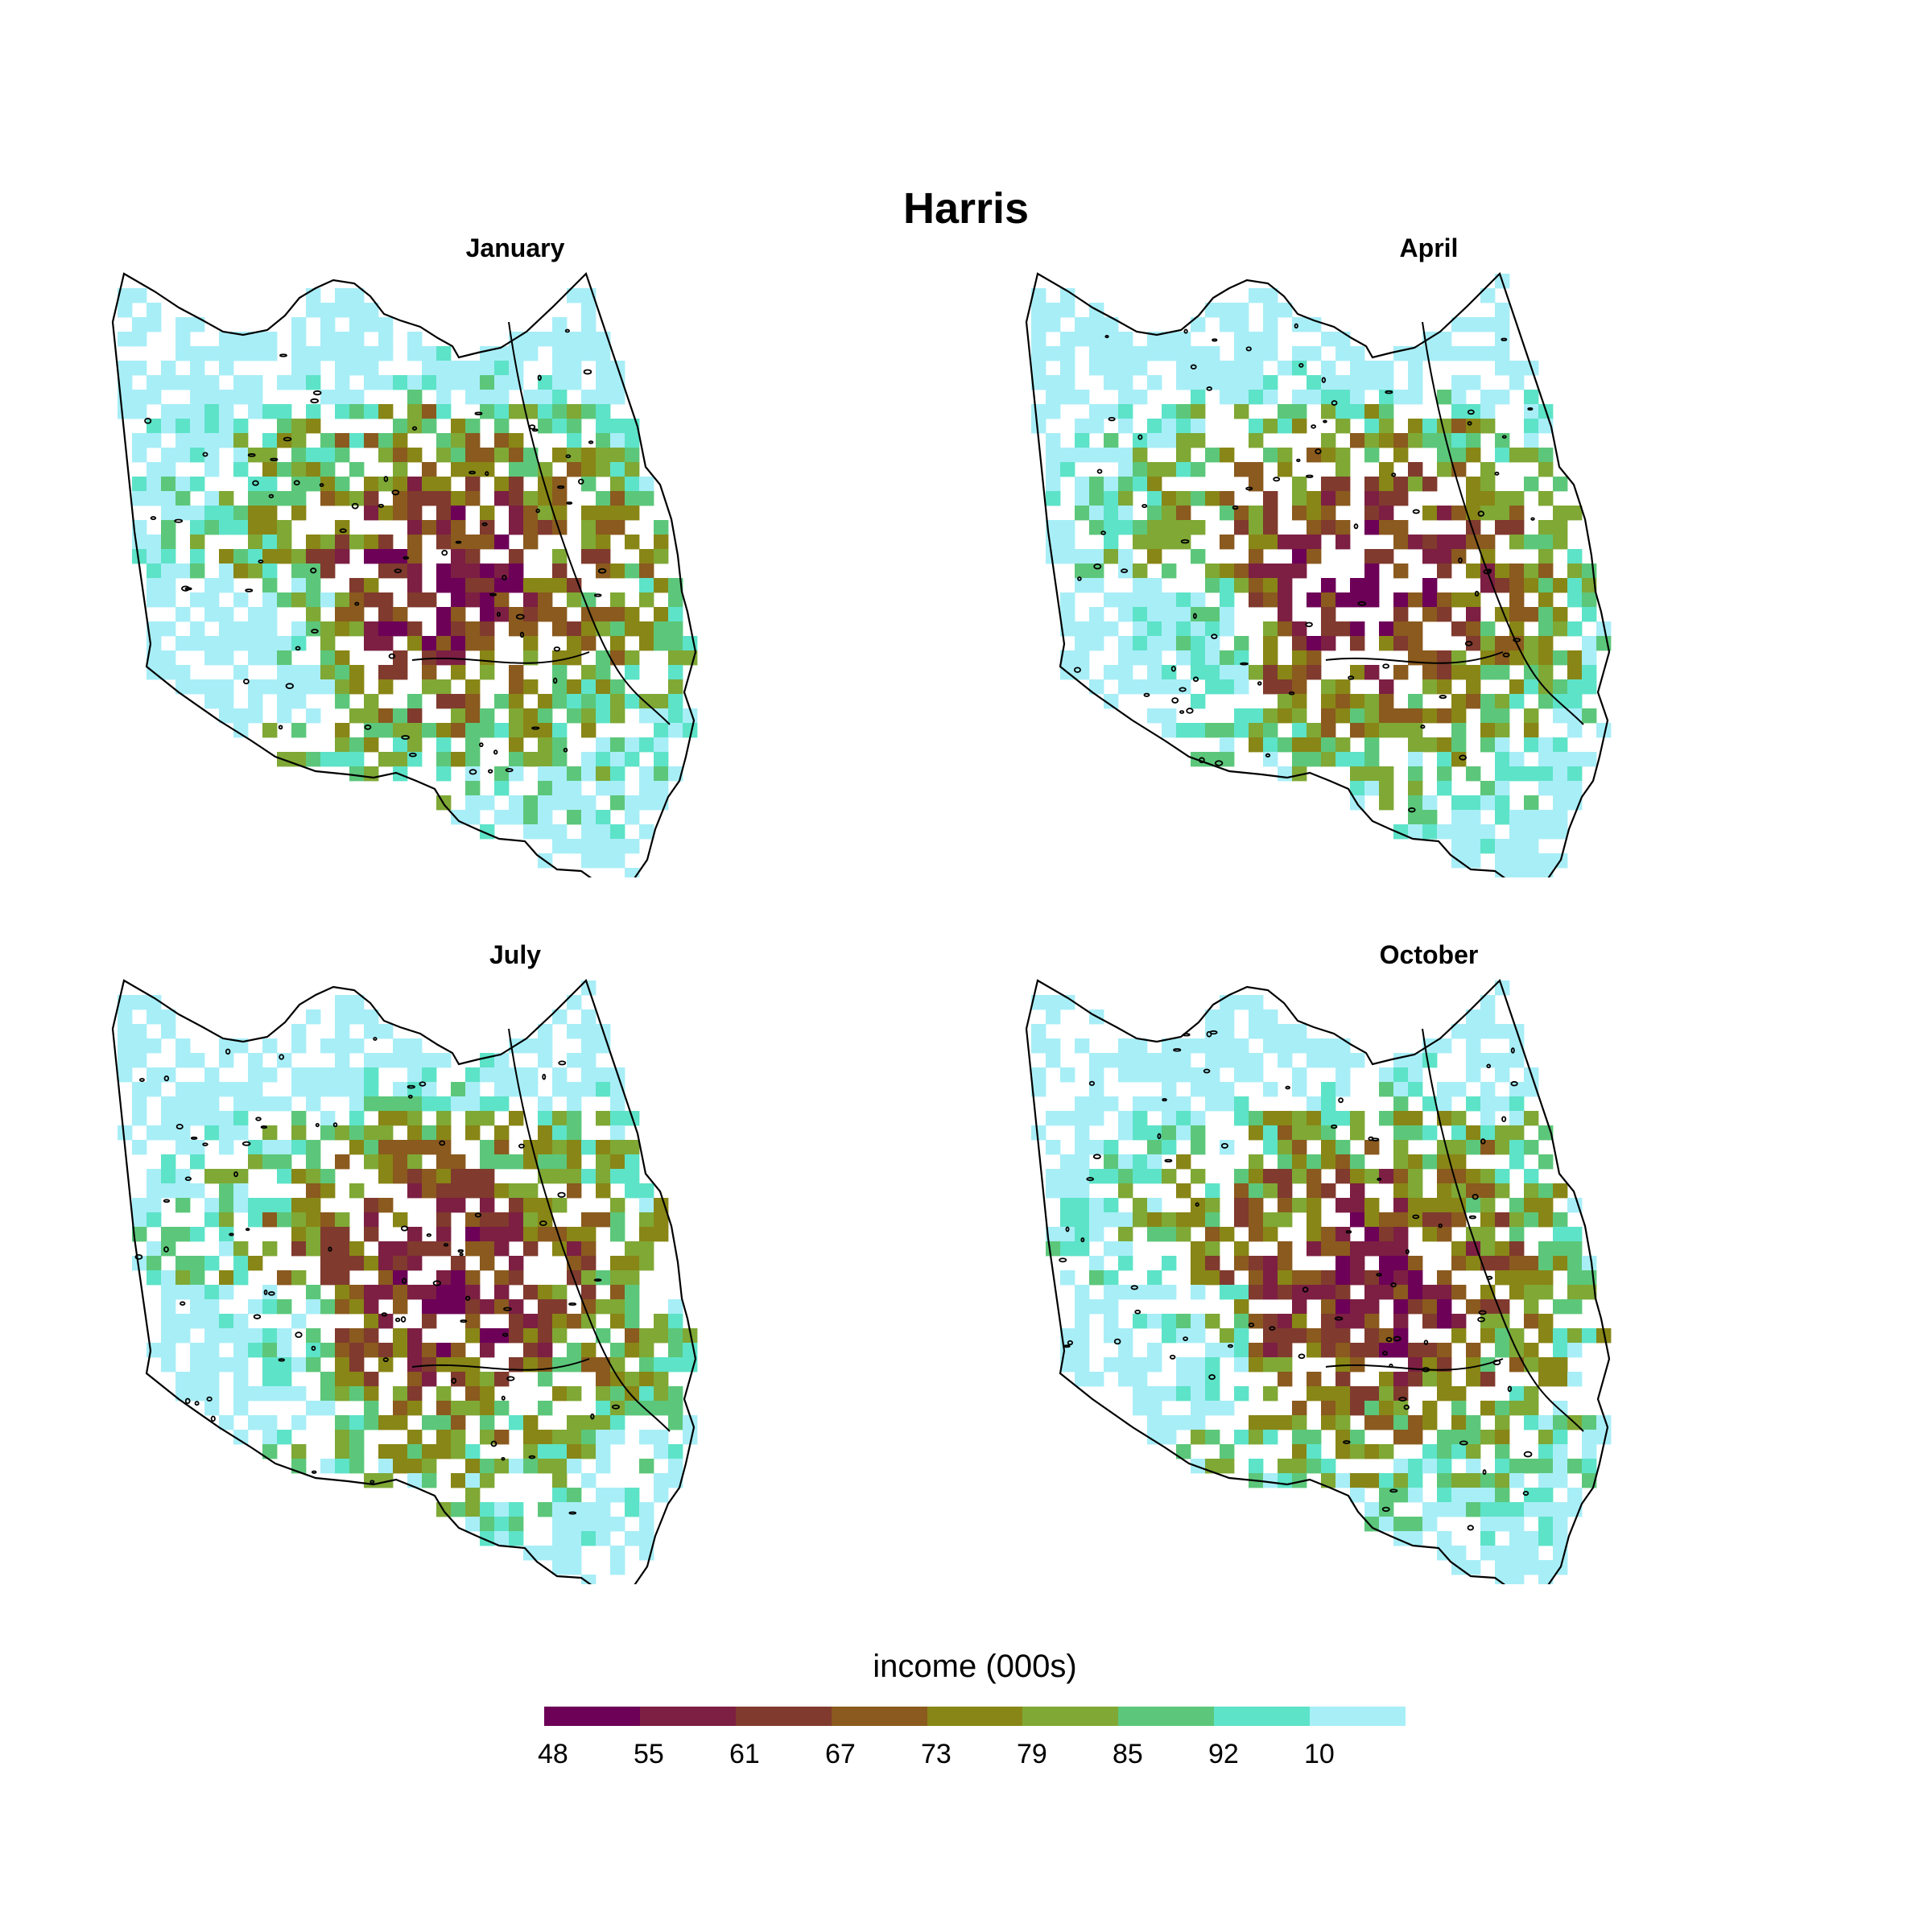 This screenshot has height=1932, width=1932. Describe the element at coordinates (408, 582) in the screenshot. I see `grid-cells-january` at that location.